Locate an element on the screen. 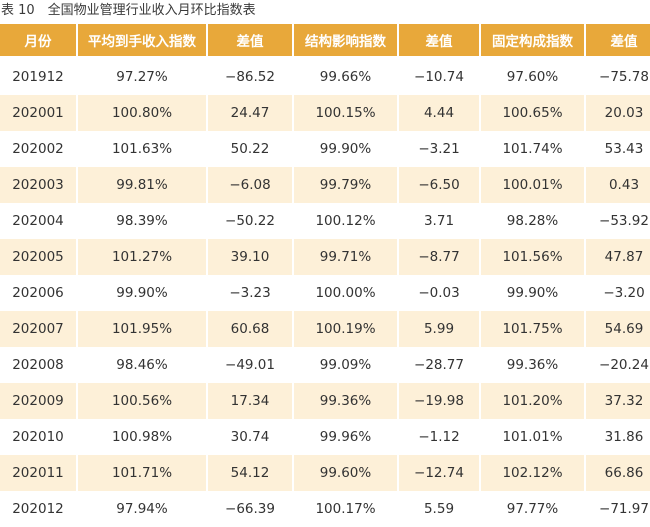 The height and width of the screenshot is (527, 650). avg-income-index-cell: 99.90% is located at coordinates (142, 293).